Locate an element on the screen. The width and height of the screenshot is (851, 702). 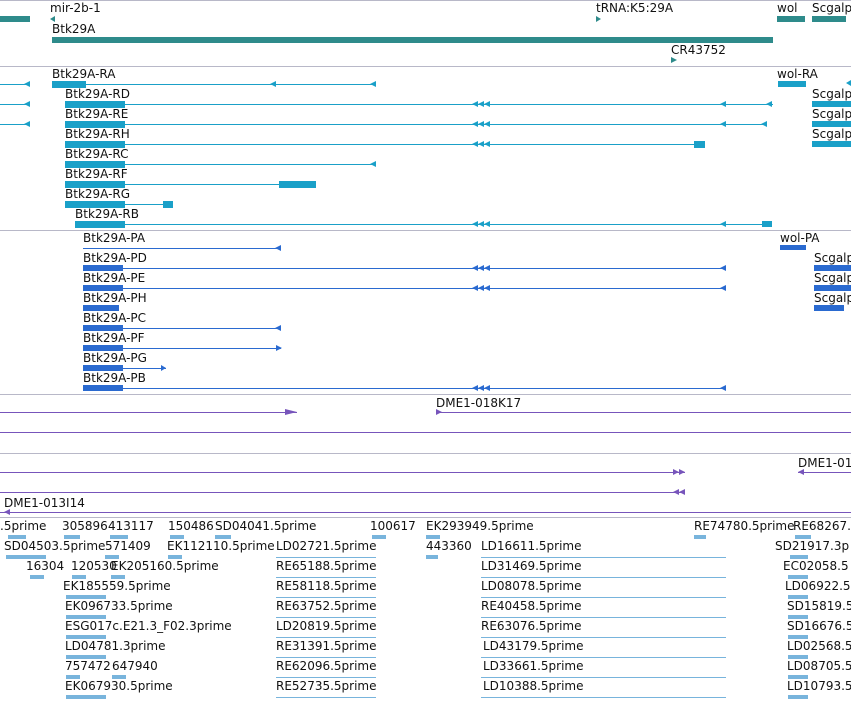
est-label: EK185559.5prime is located at coordinates (117, 586).